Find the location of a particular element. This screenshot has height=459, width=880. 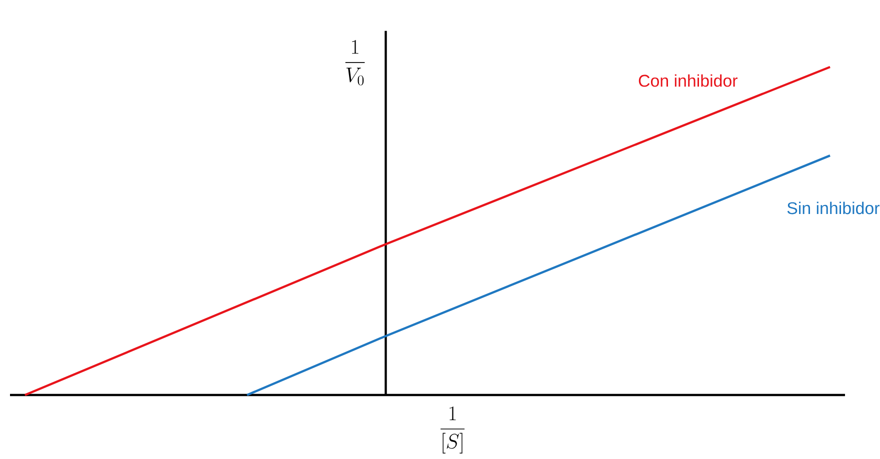

series-label: Con inhibidor is located at coordinates (688, 80).